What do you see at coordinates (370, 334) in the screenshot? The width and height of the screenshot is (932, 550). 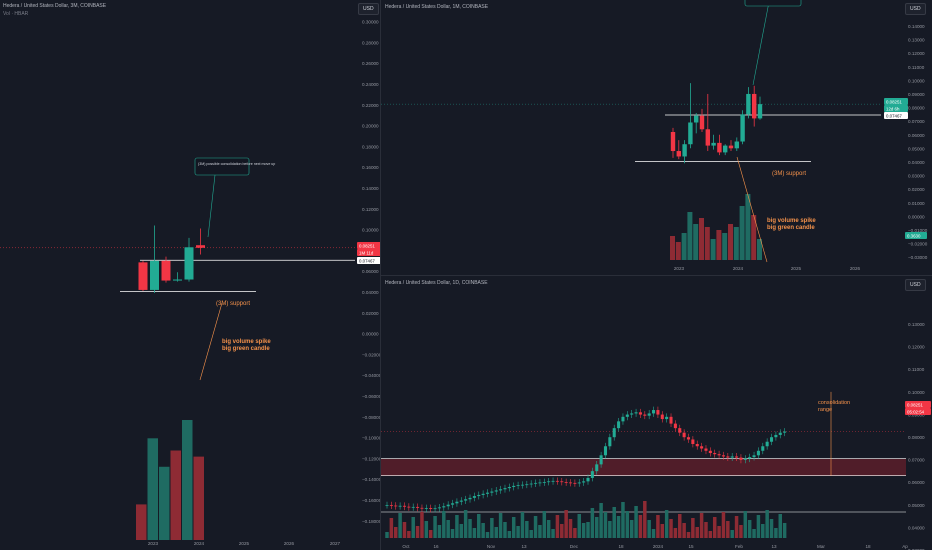 I see `price-tick: 0.00000` at bounding box center [370, 334].